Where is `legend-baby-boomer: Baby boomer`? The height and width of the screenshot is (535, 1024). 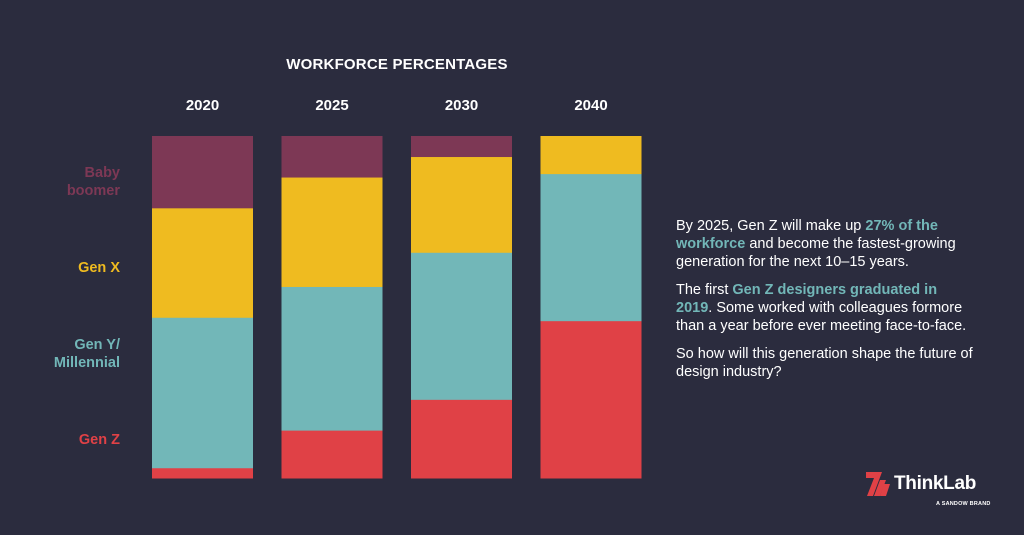
legend-baby-boomer: Baby boomer is located at coordinates (60, 182).